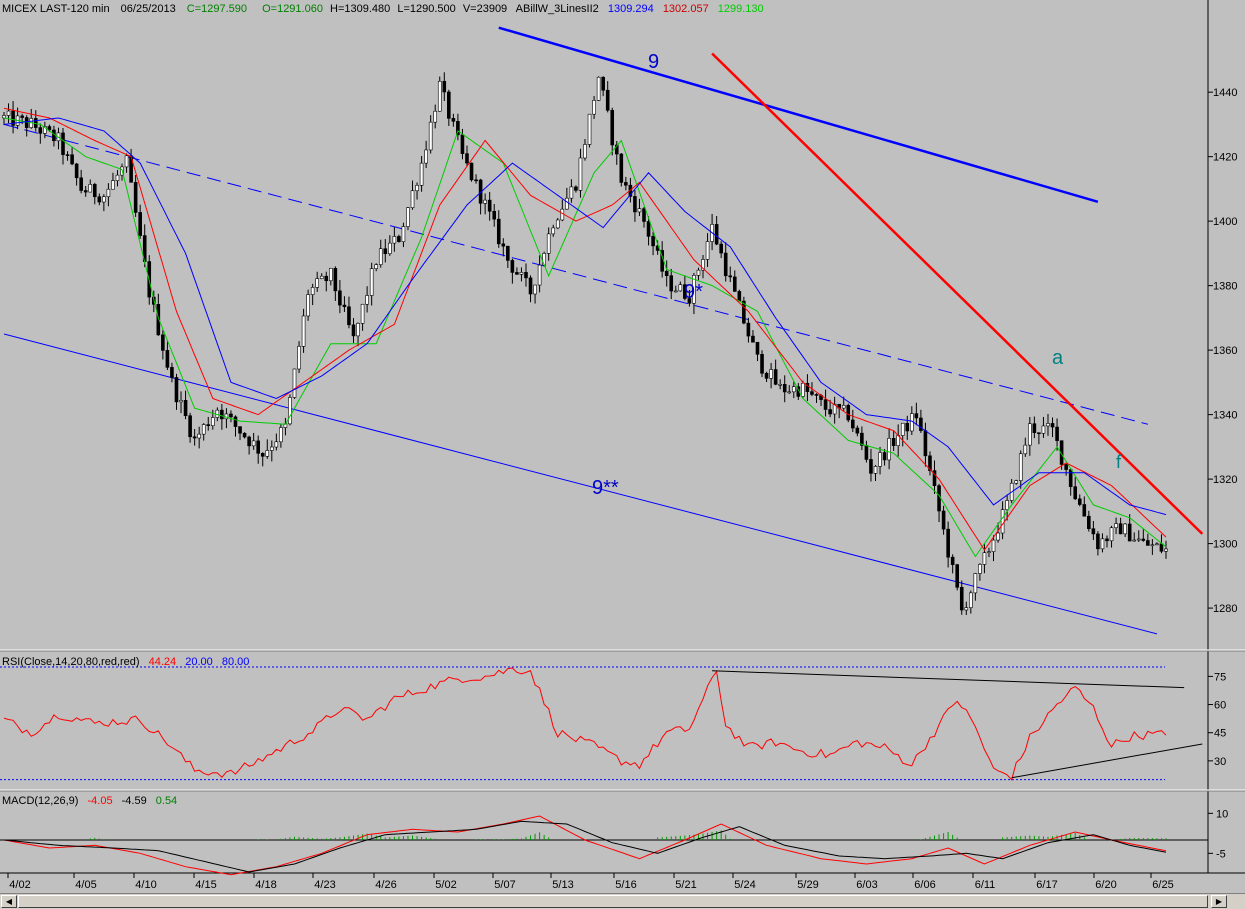 The height and width of the screenshot is (909, 1245). I want to click on price-y-tick-label: 1340, so click(1225, 416).